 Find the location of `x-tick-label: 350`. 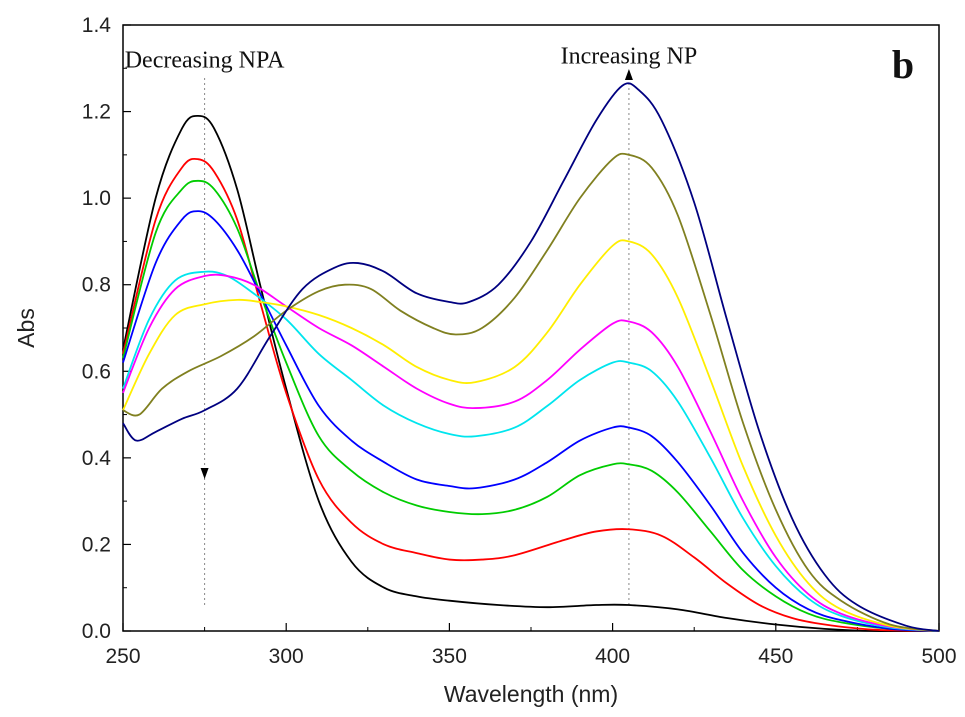

x-tick-label: 350 is located at coordinates (449, 656).